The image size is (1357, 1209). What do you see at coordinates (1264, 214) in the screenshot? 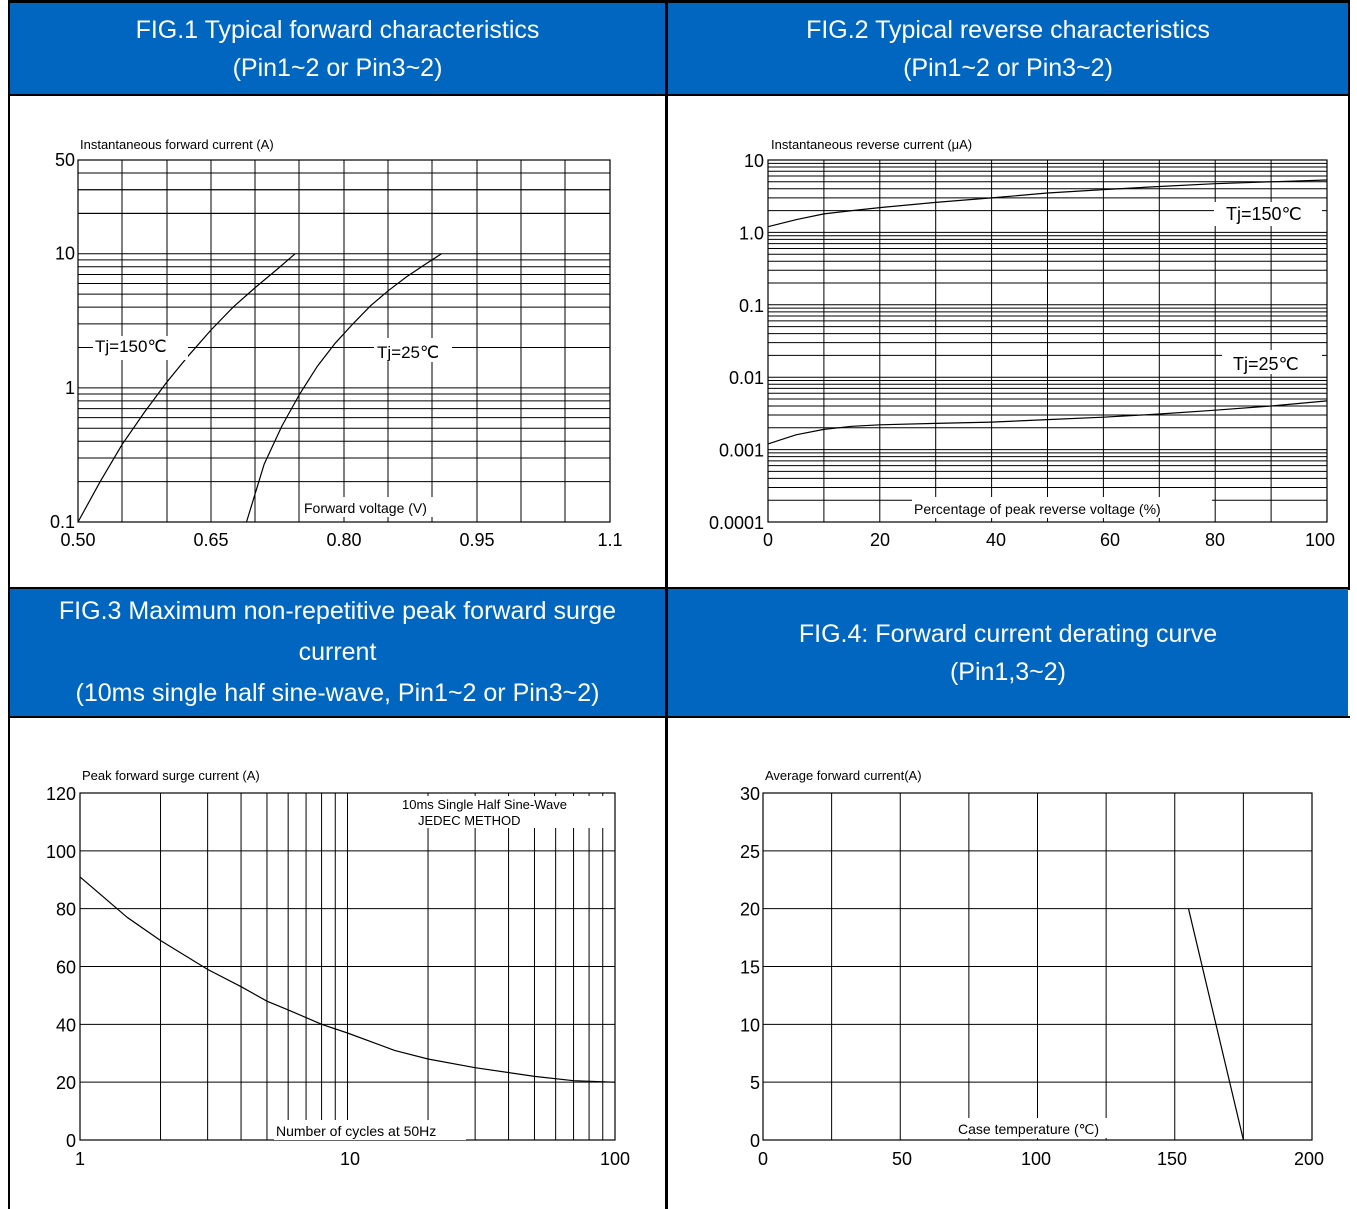
I see `fig2-series-label: Tj=150℃` at bounding box center [1264, 214].